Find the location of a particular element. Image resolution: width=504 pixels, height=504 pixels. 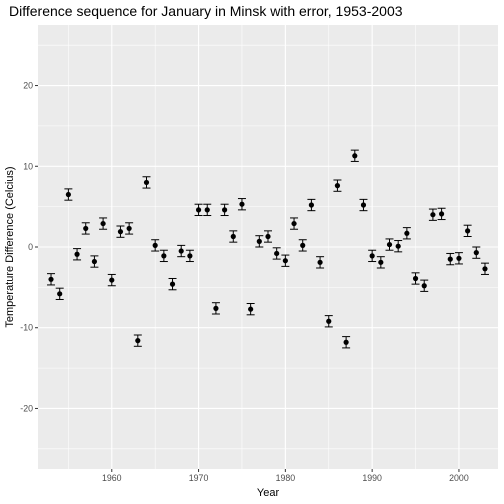

y-tick-label: 10 is located at coordinates (28, 166).